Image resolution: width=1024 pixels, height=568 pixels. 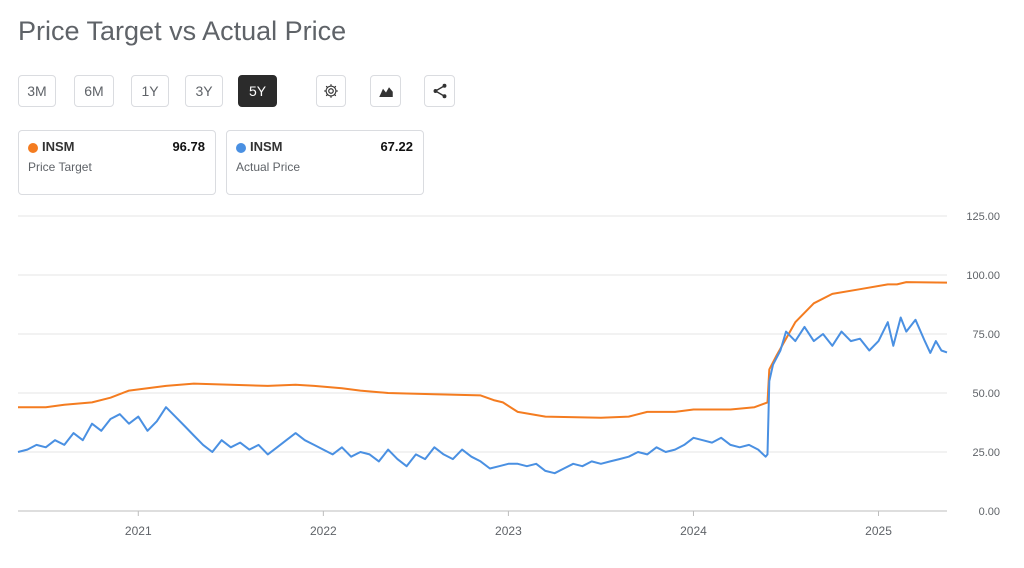 I want to click on range-3m-button: 3M, so click(x=37, y=91).